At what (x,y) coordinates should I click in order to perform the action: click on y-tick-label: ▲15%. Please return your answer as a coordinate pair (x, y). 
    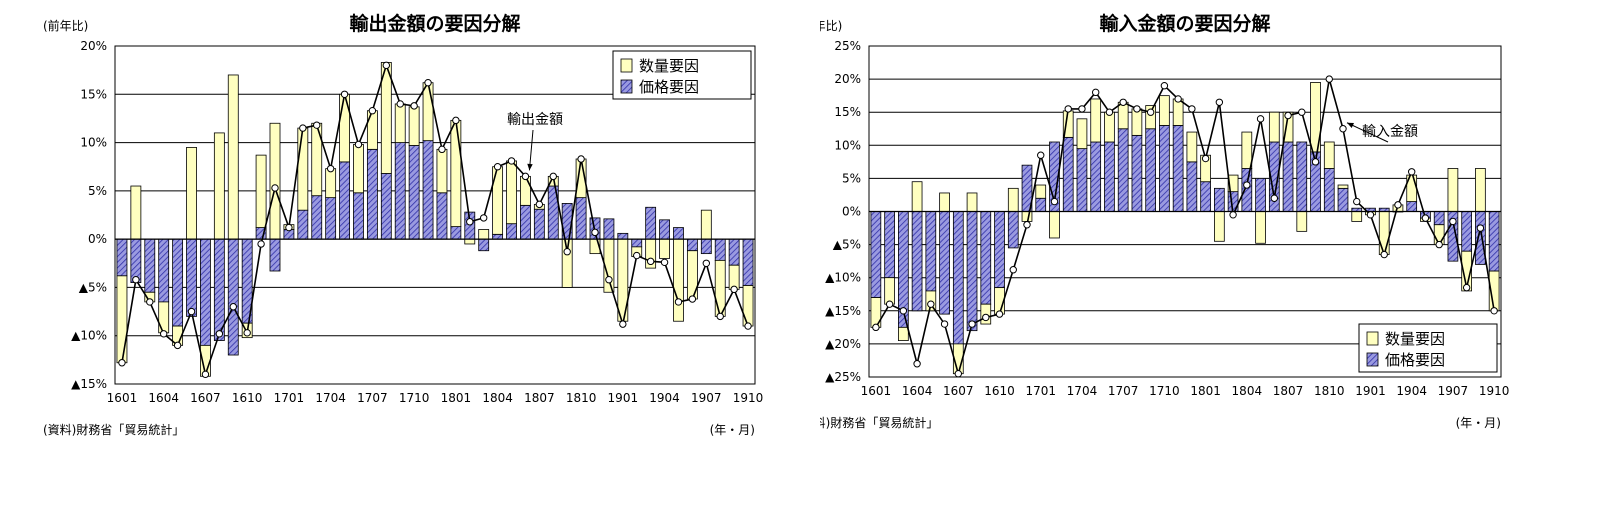
    Looking at the image, I should click on (89, 384).